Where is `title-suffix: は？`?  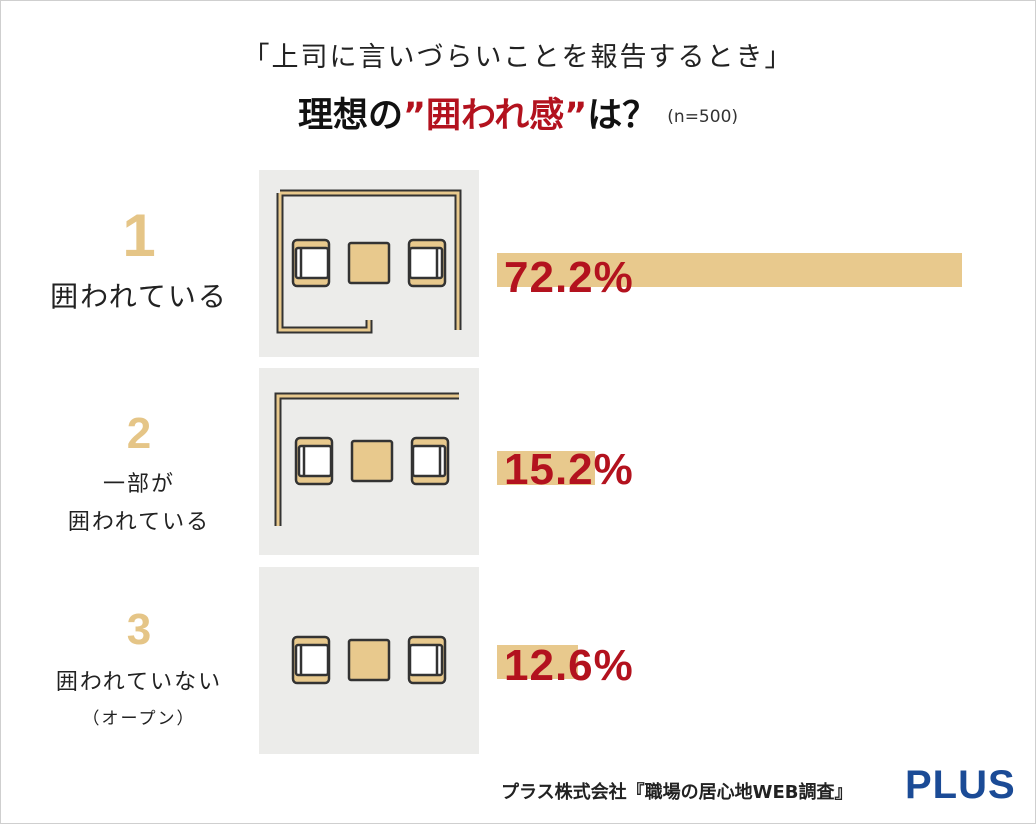 title-suffix: は？ is located at coordinates (622, 116).